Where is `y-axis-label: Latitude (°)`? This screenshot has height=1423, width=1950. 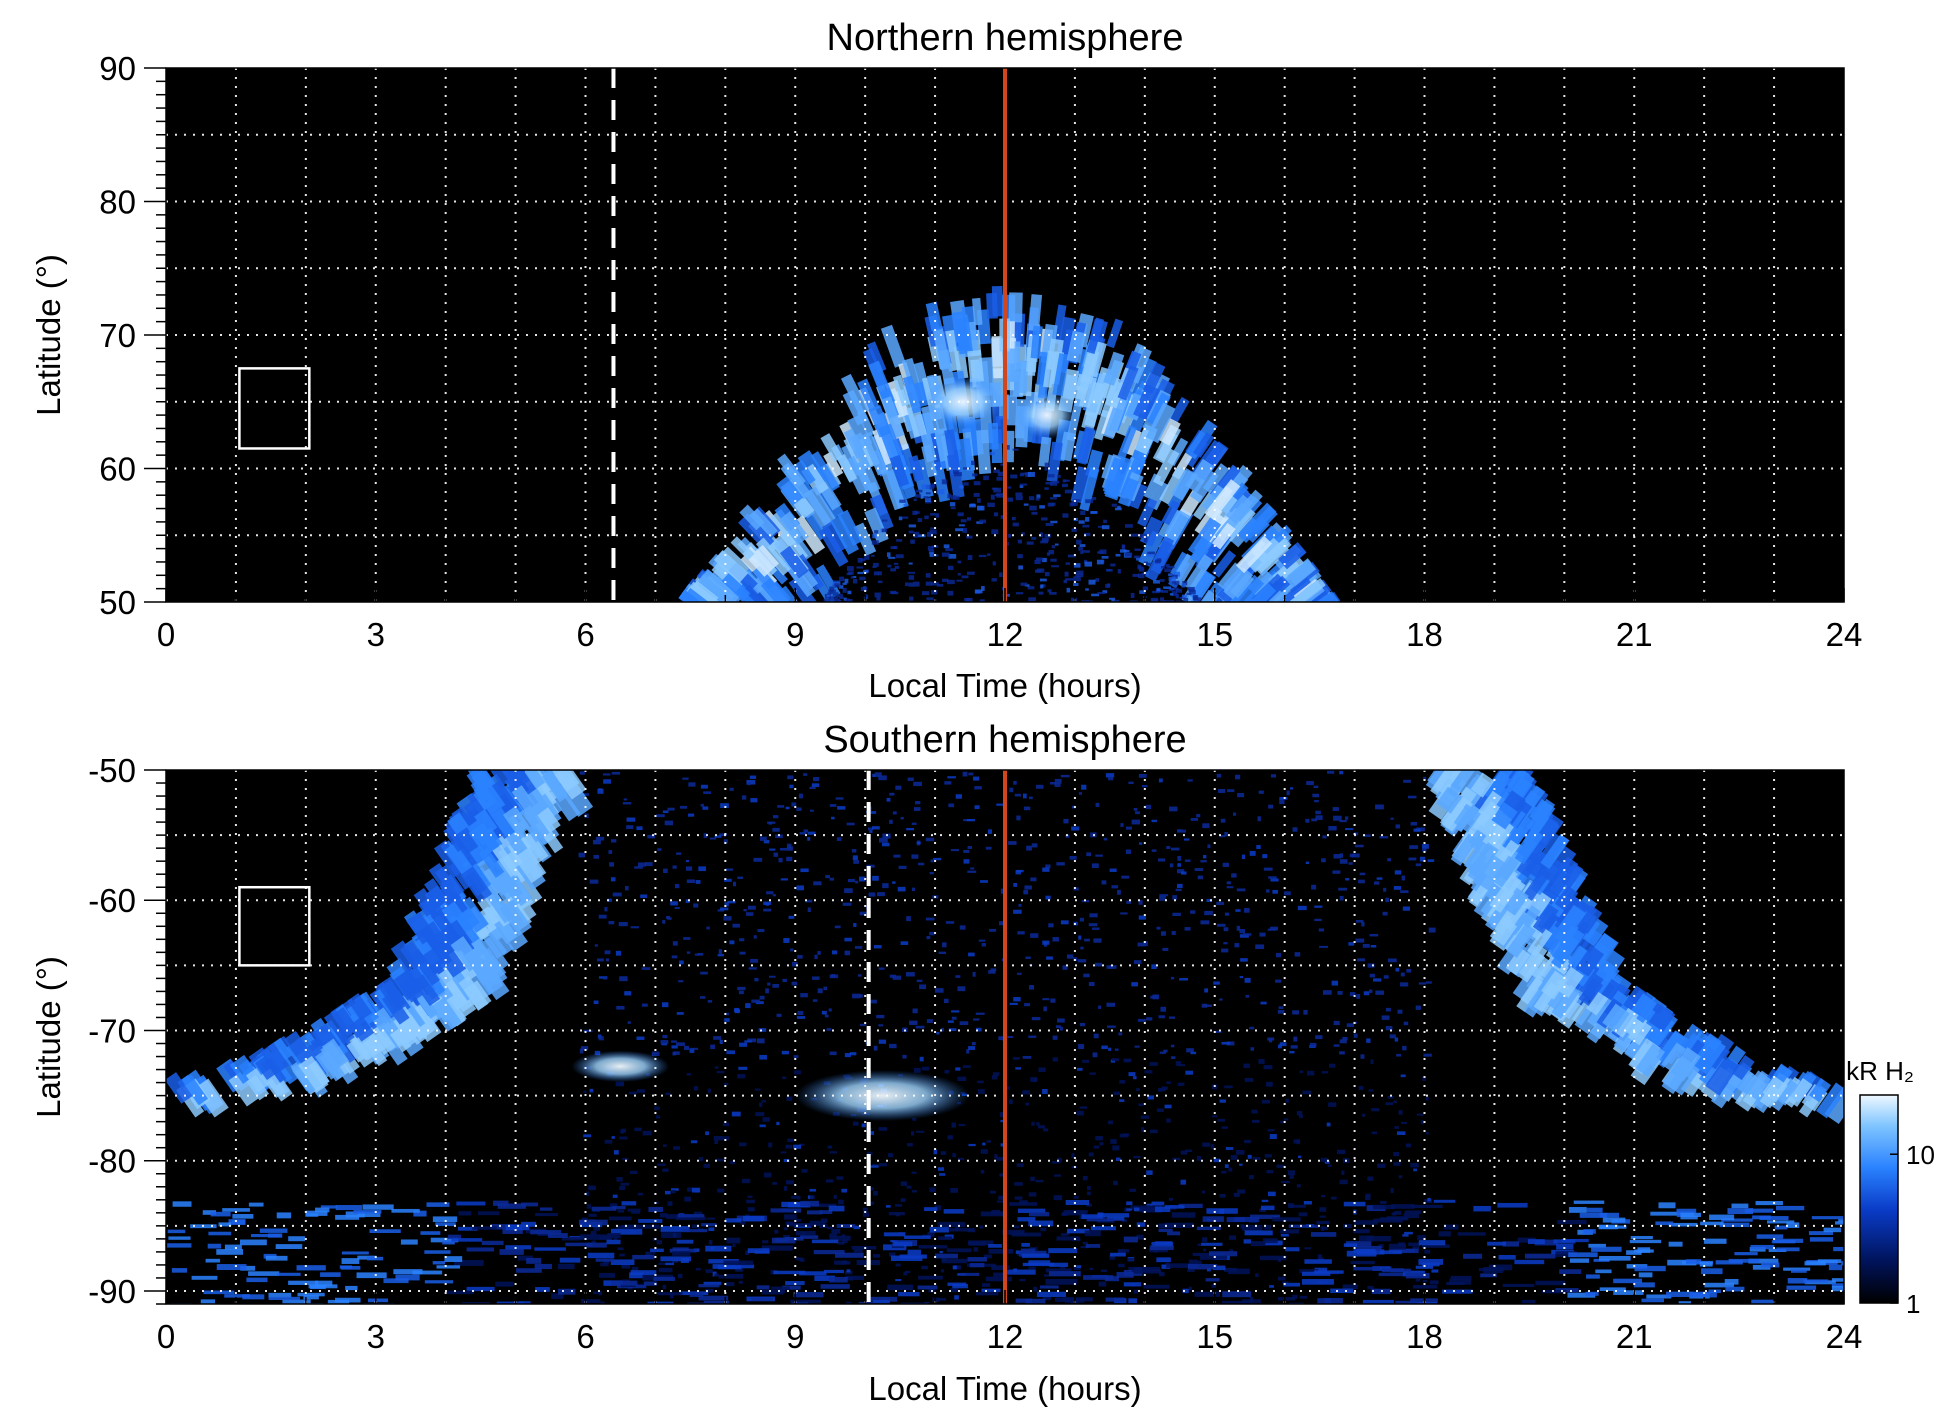 y-axis-label: Latitude (°) is located at coordinates (48, 335).